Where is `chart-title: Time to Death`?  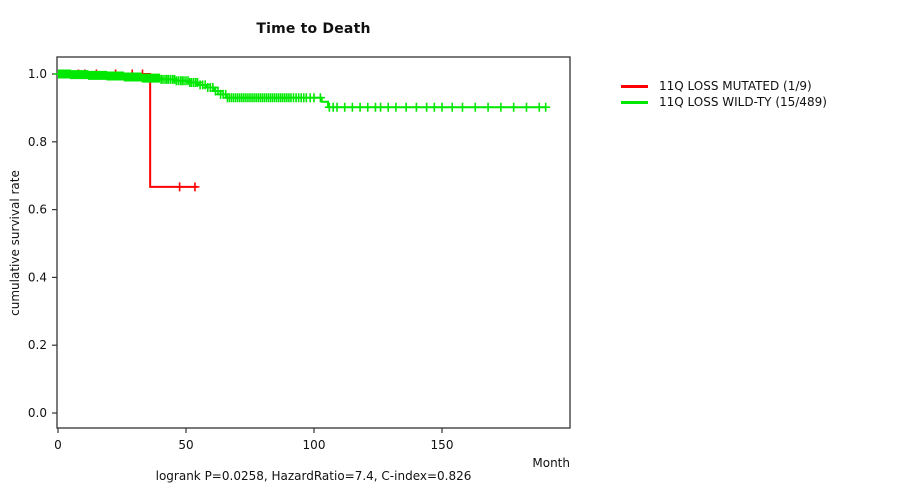
chart-title: Time to Death is located at coordinates (313, 29).